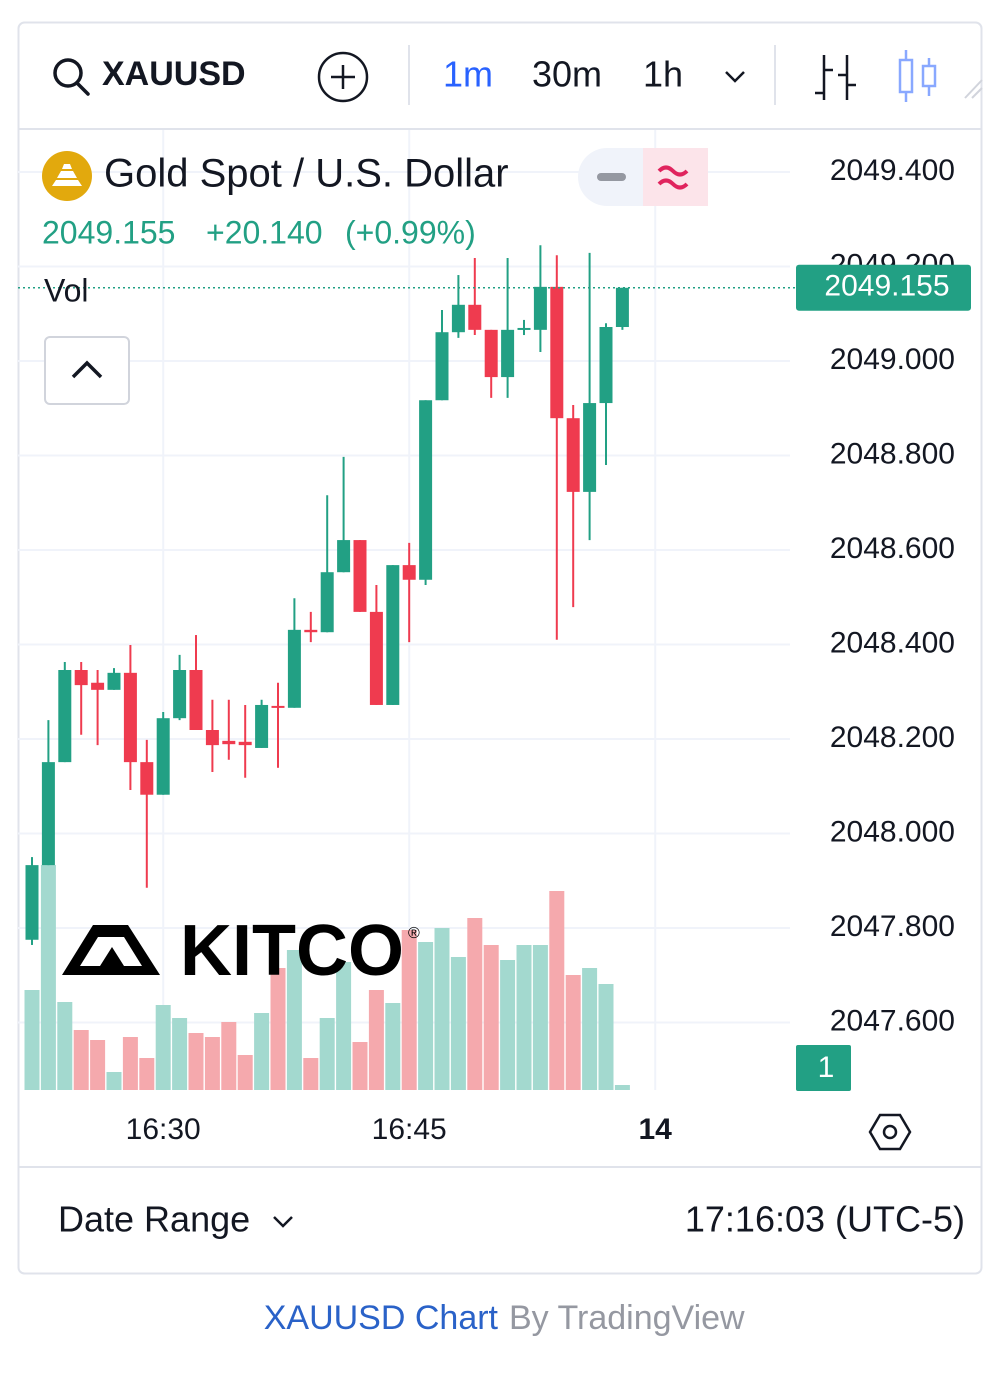 This screenshot has height=1373, width=1000. Describe the element at coordinates (283, 1222) in the screenshot. I see `date-range-chevron` at that location.